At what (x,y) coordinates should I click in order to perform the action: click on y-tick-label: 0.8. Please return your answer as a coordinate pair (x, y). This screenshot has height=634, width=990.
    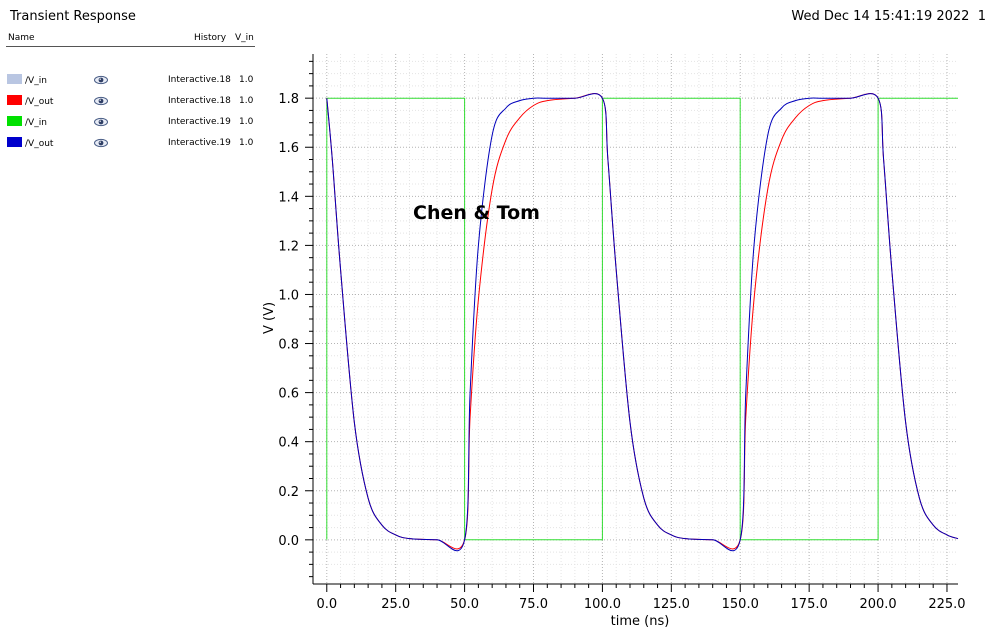
    Looking at the image, I should click on (288, 345).